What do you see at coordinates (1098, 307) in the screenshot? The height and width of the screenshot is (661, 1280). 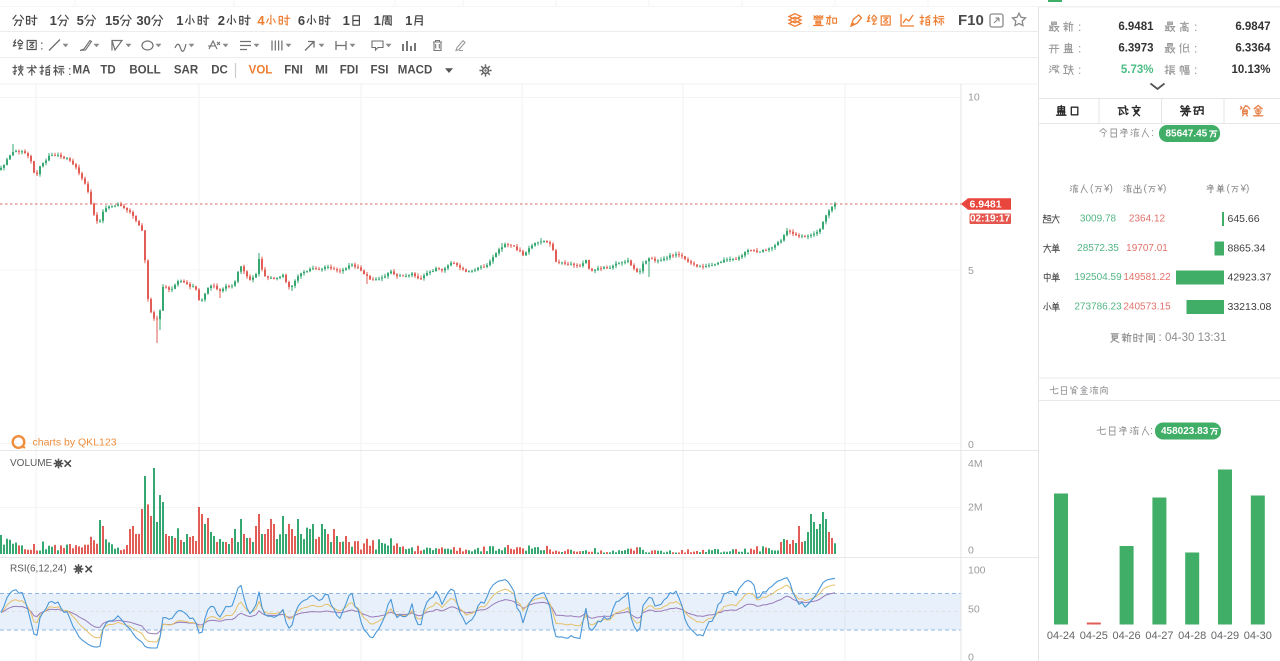 I see `svg-text: 273786.23` at bounding box center [1098, 307].